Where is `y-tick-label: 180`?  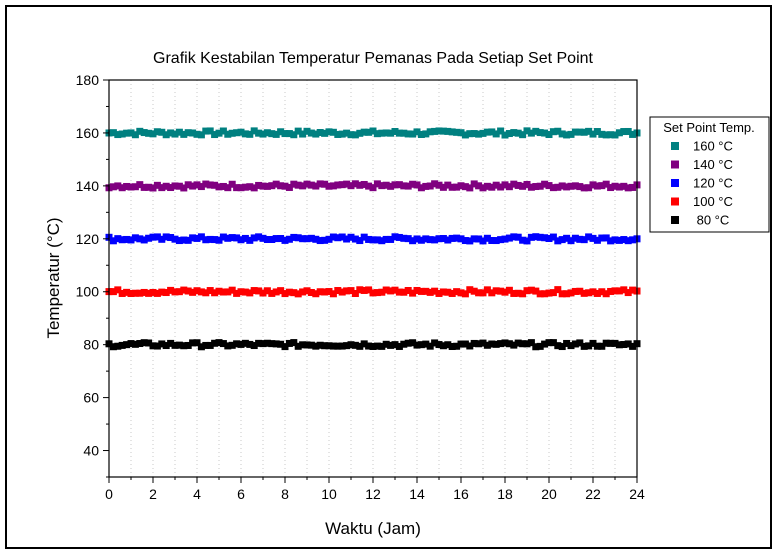
y-tick-label: 180 is located at coordinates (88, 80).